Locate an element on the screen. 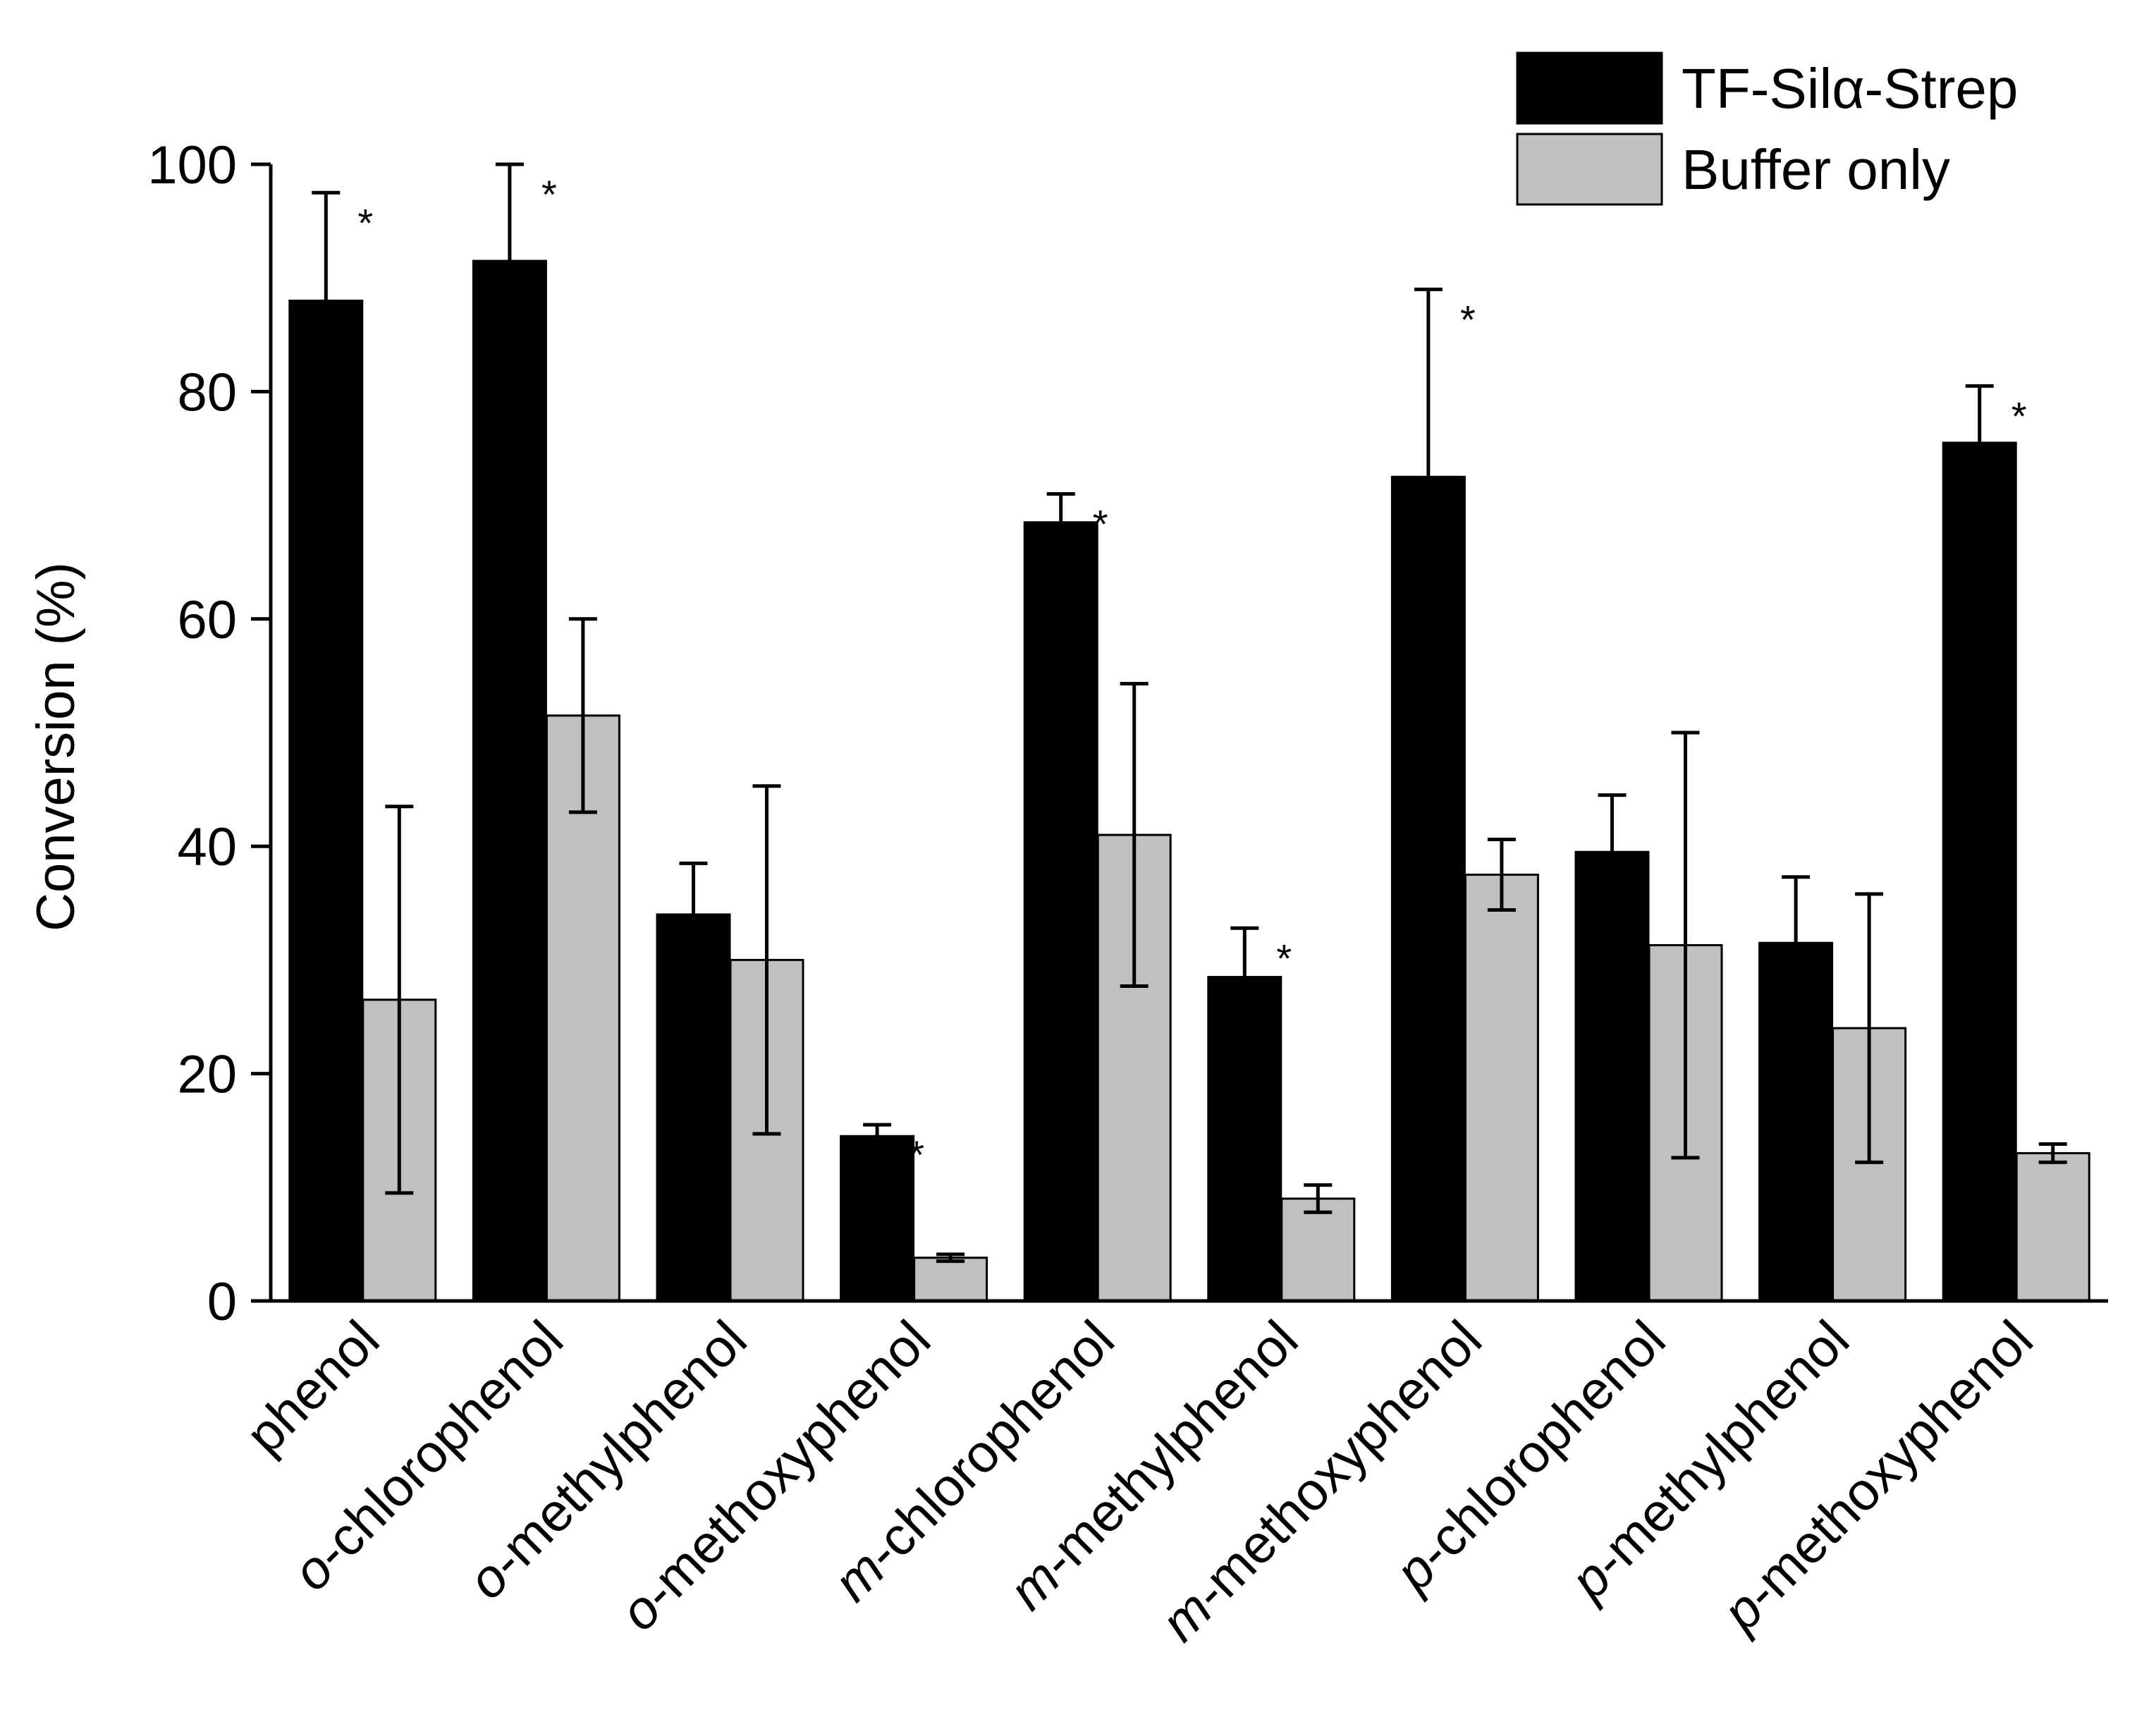 The image size is (2137, 1736). y-tick-label-20: 20 is located at coordinates (207, 1075).